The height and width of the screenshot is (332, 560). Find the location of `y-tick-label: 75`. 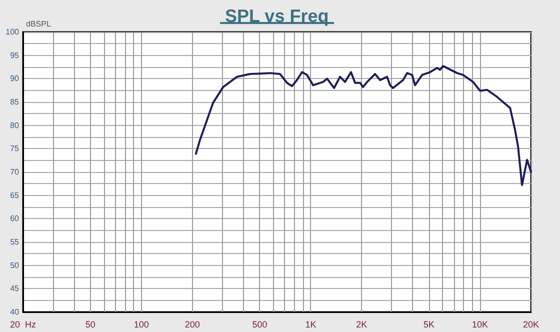

y-tick-label: 75 is located at coordinates (15, 149).